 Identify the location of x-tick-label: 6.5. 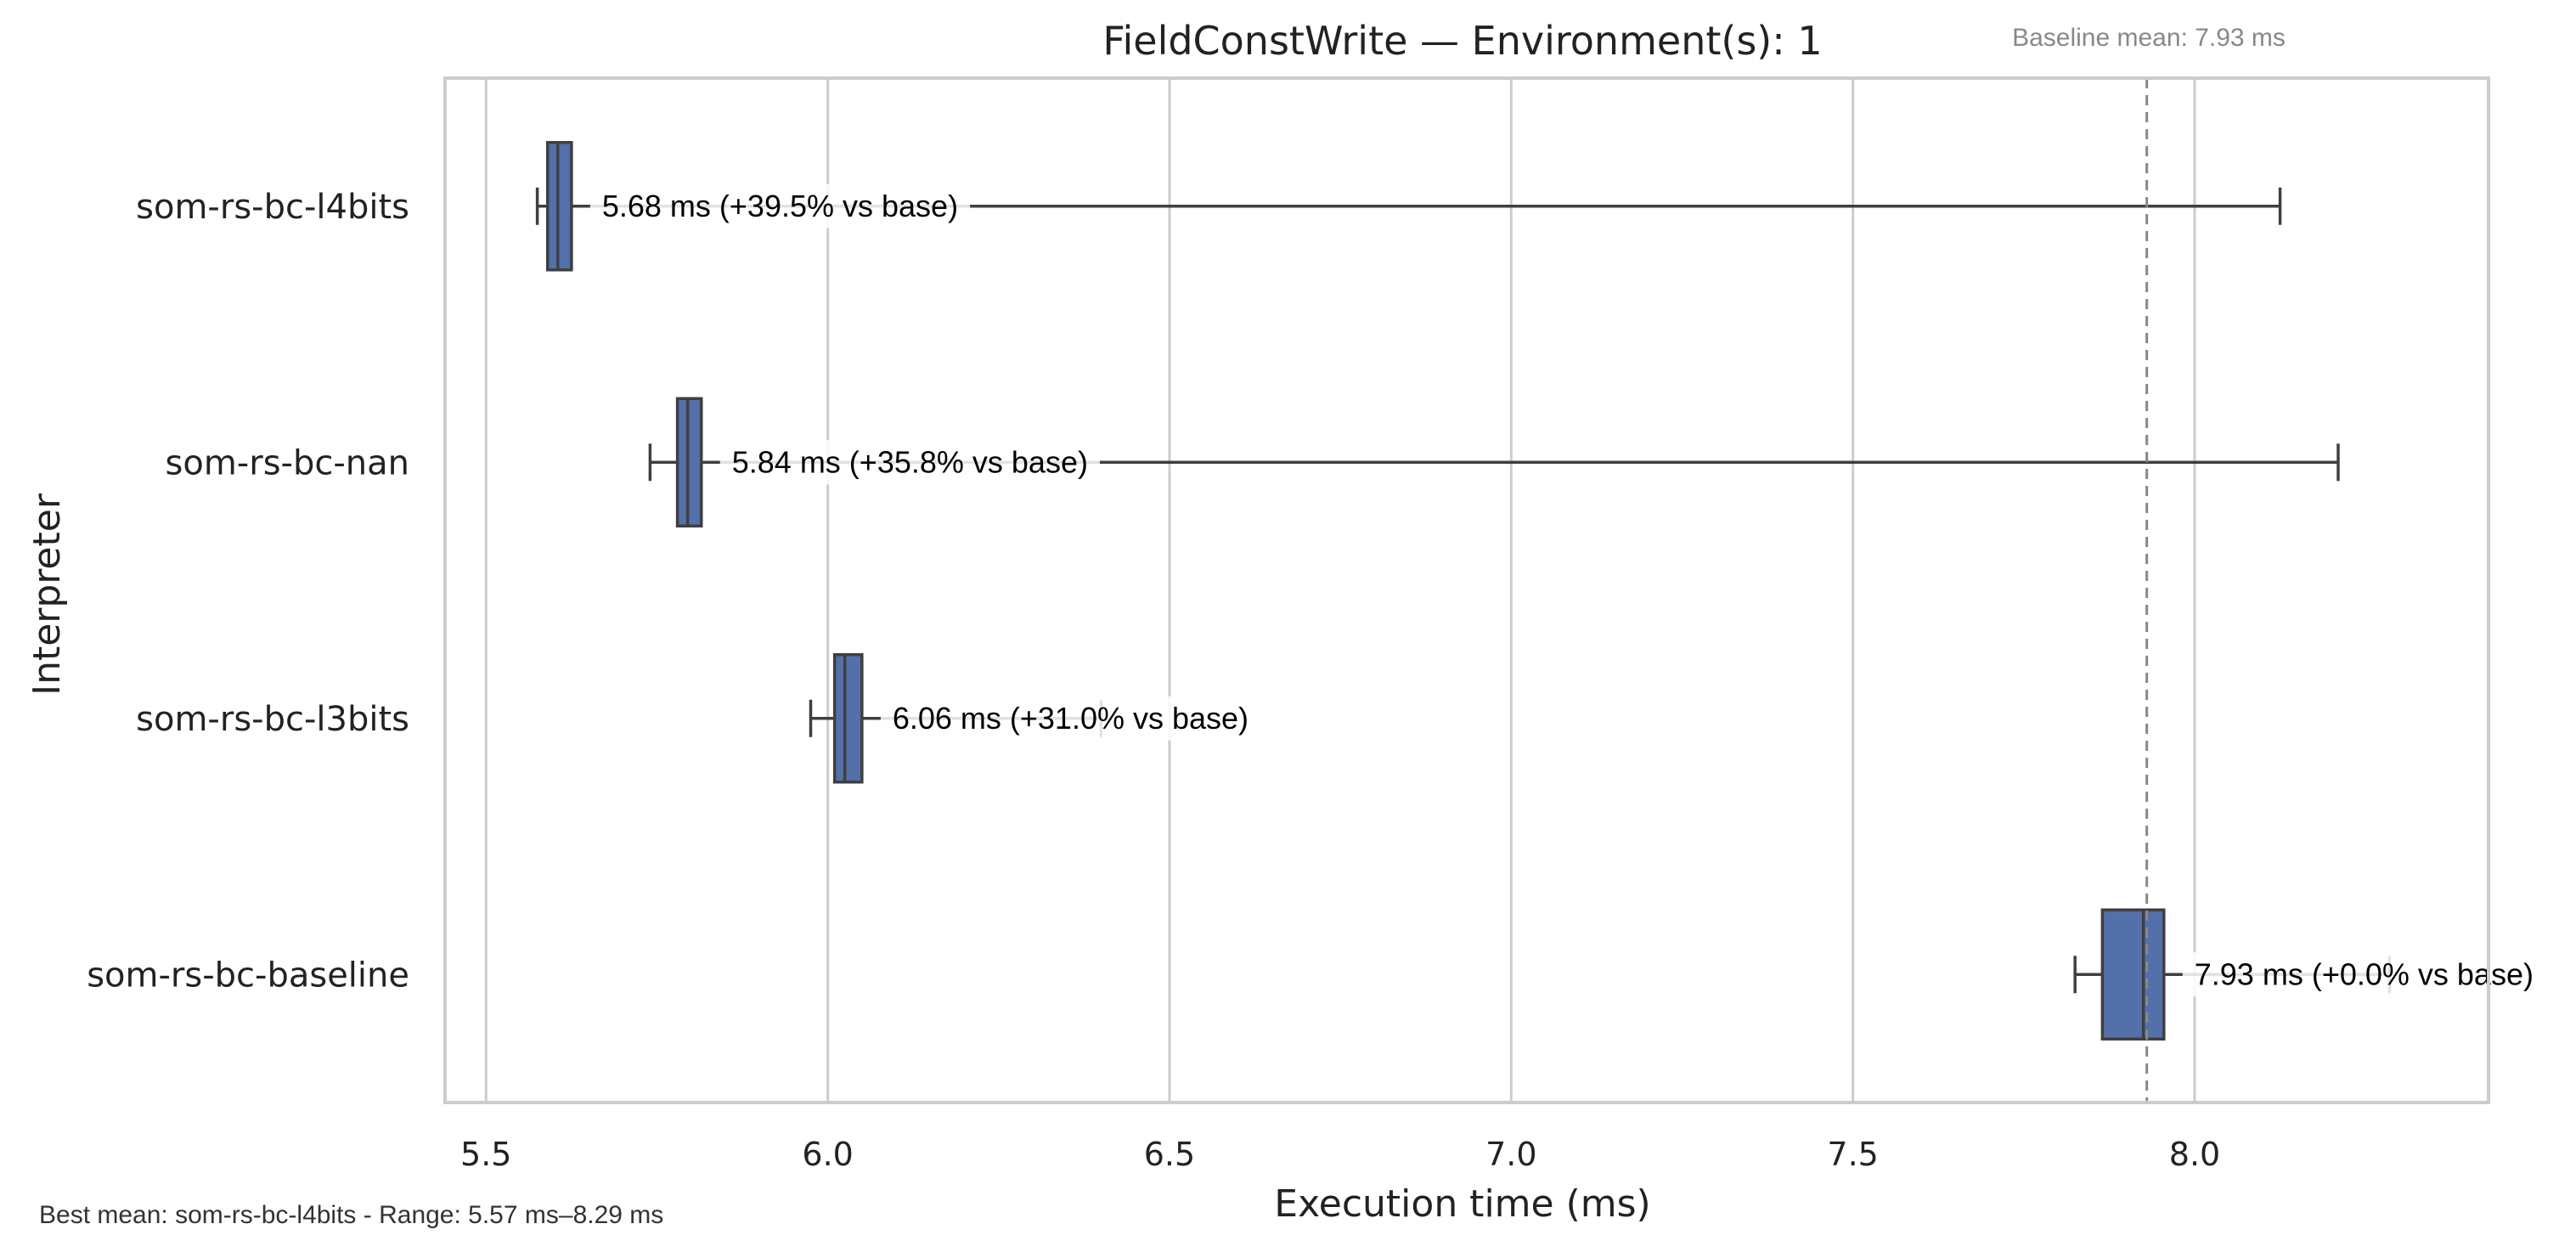
(1169, 1154).